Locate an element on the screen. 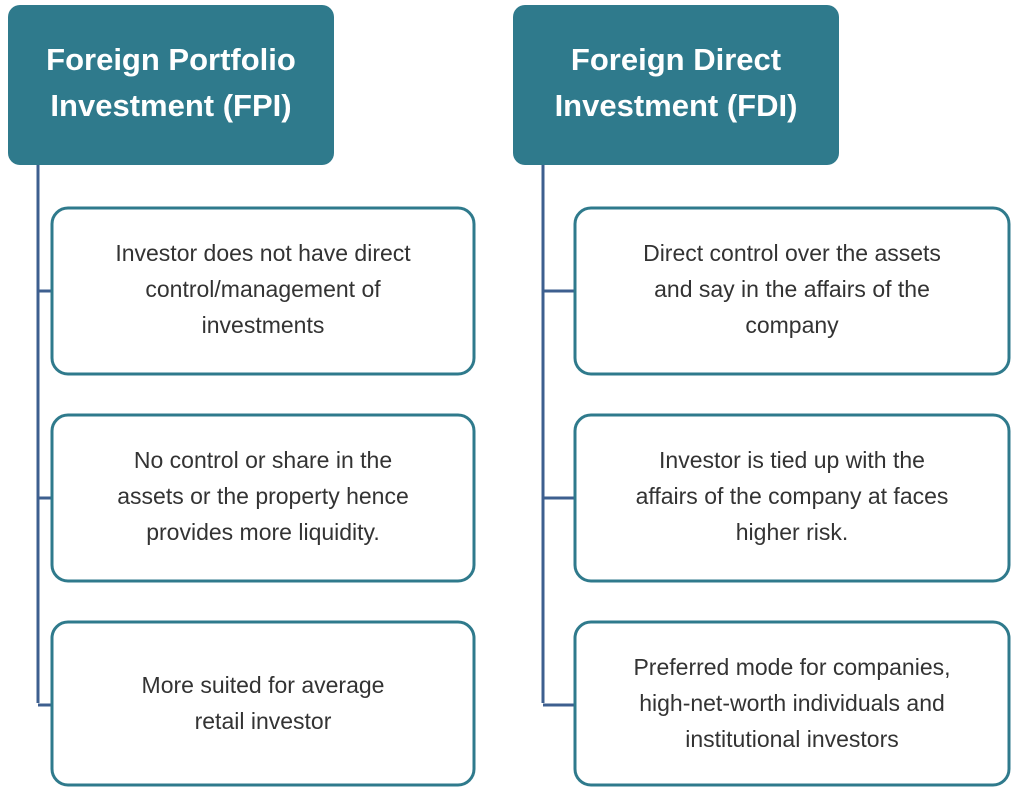 The width and height of the screenshot is (1012, 787). item-text: and say in the affairs of the is located at coordinates (792, 289).